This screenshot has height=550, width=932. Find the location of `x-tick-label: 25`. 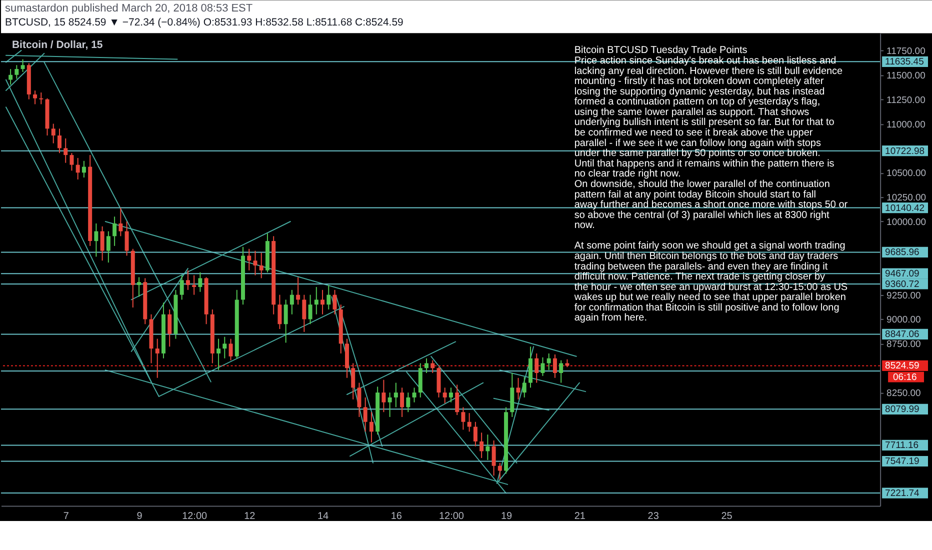

x-tick-label: 25 is located at coordinates (727, 516).